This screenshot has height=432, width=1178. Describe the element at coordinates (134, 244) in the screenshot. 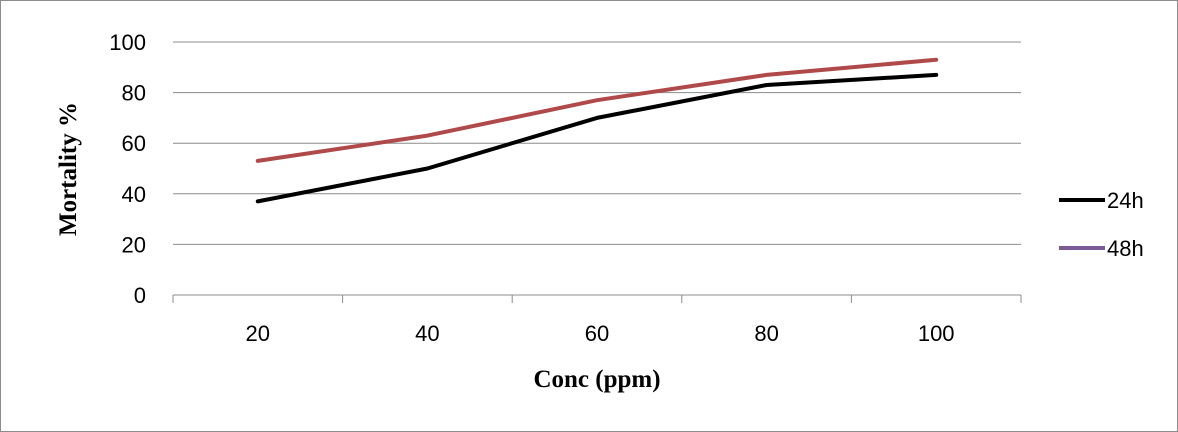

I see `y-tick-label: 20` at that location.